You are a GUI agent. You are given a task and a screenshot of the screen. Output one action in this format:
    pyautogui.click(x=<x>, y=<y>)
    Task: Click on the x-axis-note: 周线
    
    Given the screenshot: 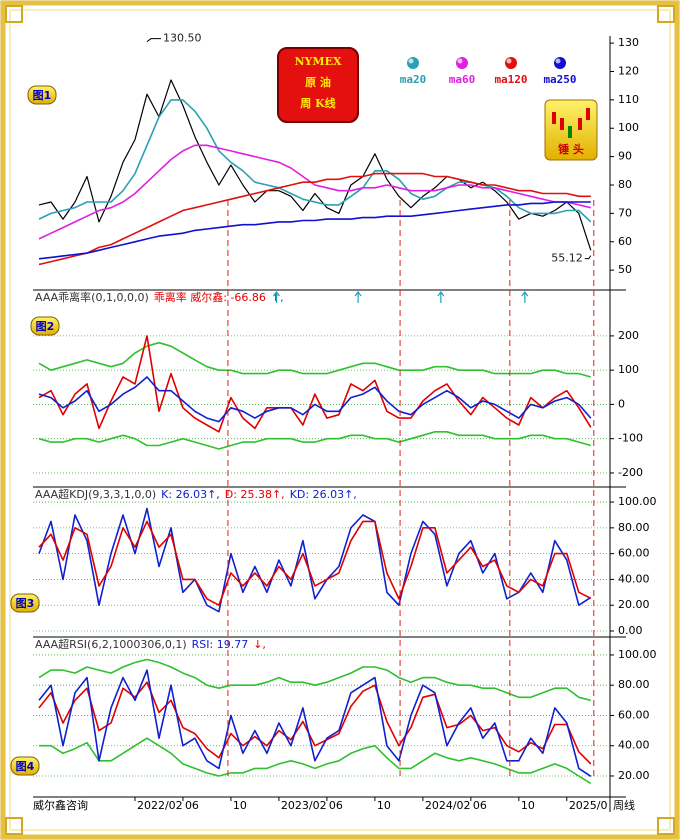 What is the action you would take?
    pyautogui.click(x=624, y=805)
    